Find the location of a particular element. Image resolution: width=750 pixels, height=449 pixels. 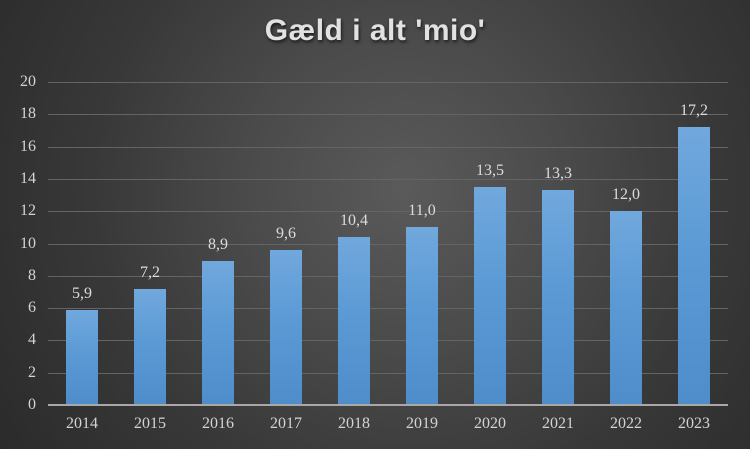

chart-title: Gæld i alt 'mio' is located at coordinates (375, 30).